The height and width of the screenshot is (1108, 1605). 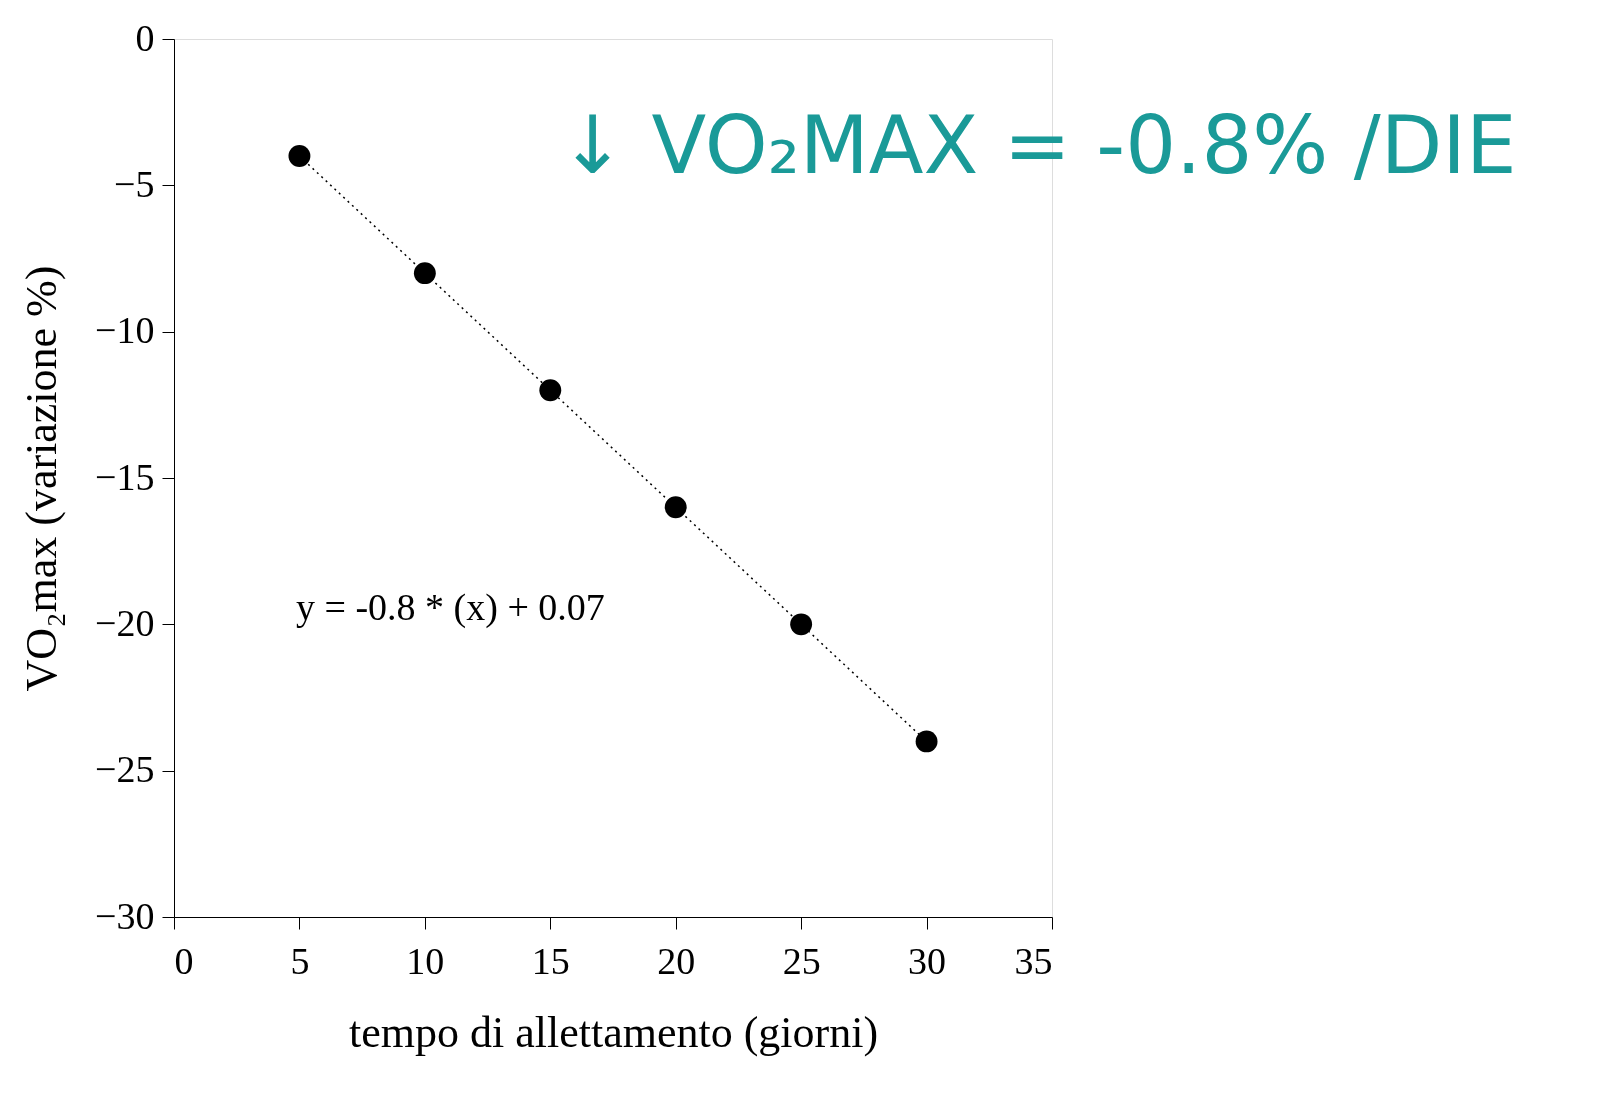 I want to click on y-tick-label: −10, so click(x=125, y=330).